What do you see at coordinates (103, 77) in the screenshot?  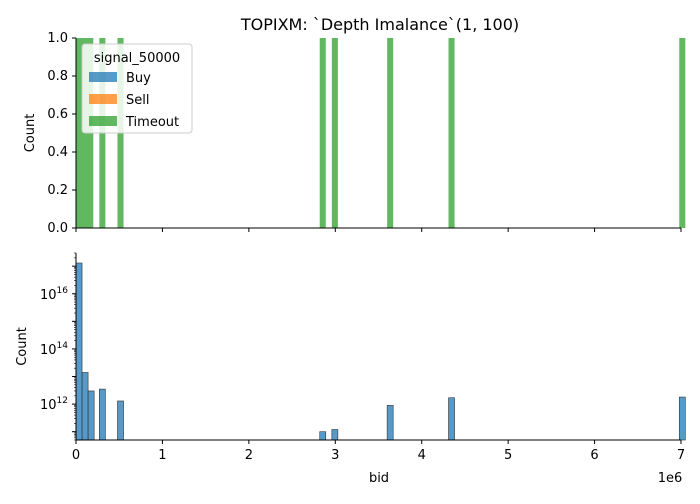 I see `legend-swatch-buy` at bounding box center [103, 77].